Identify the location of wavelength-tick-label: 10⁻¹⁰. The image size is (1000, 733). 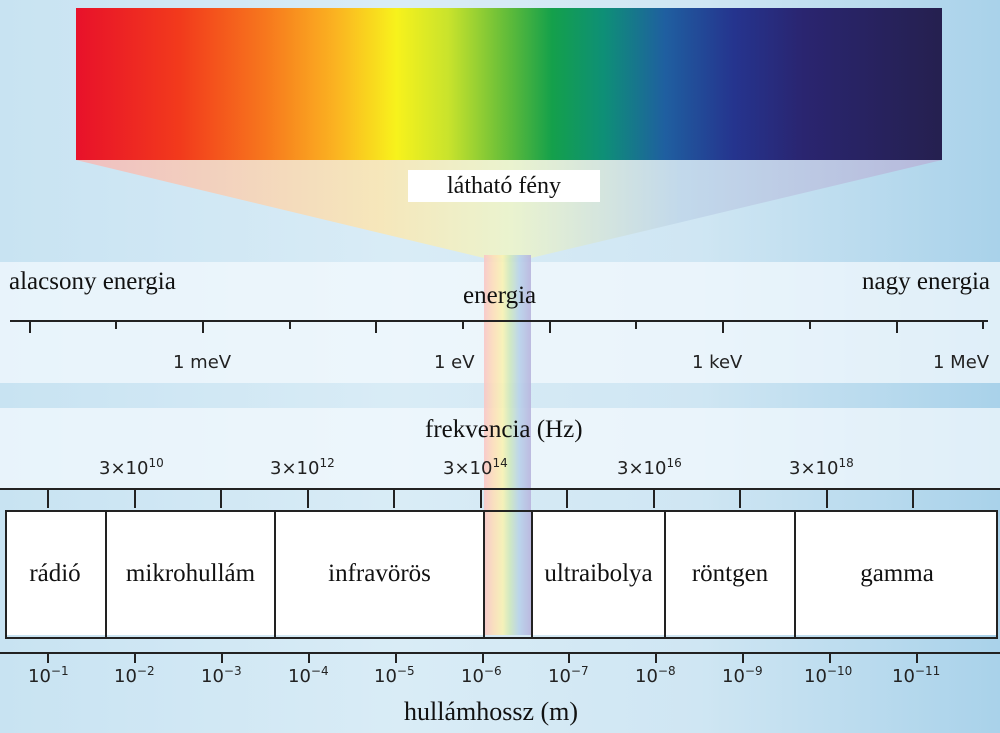
(828, 675).